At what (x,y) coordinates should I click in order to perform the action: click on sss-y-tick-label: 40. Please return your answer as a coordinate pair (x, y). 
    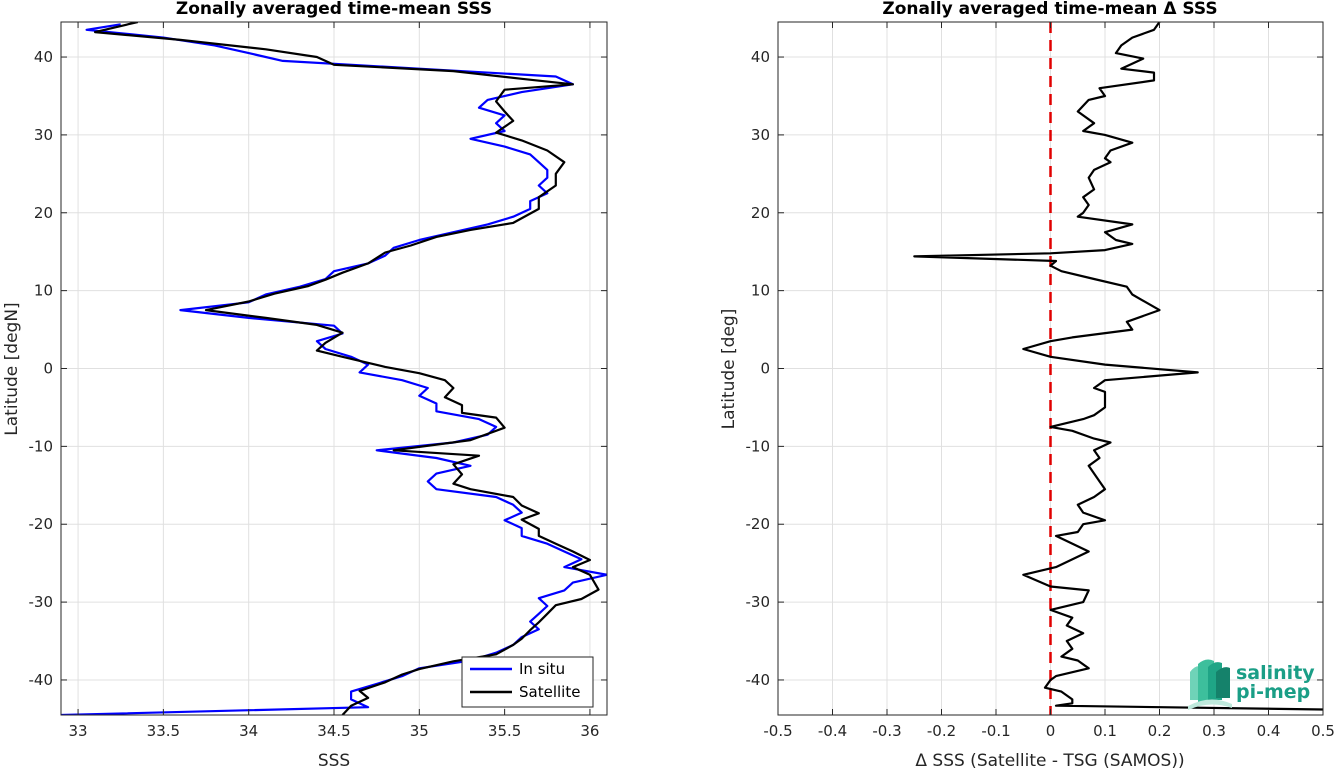
    Looking at the image, I should click on (43, 57).